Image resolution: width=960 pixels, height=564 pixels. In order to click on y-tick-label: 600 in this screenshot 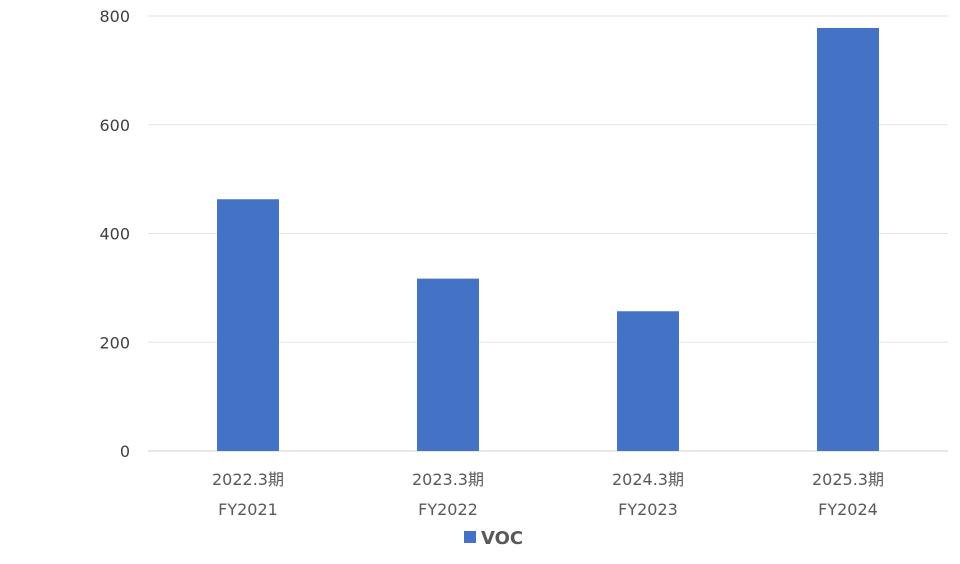, I will do `click(114, 125)`.